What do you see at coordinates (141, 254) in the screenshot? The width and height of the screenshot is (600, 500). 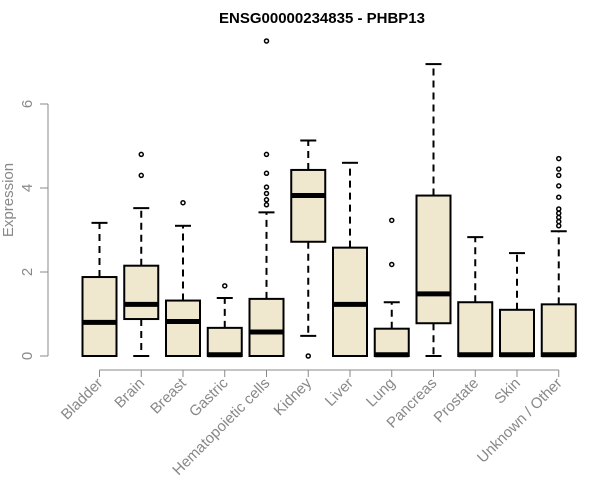 I see `box-brain` at bounding box center [141, 254].